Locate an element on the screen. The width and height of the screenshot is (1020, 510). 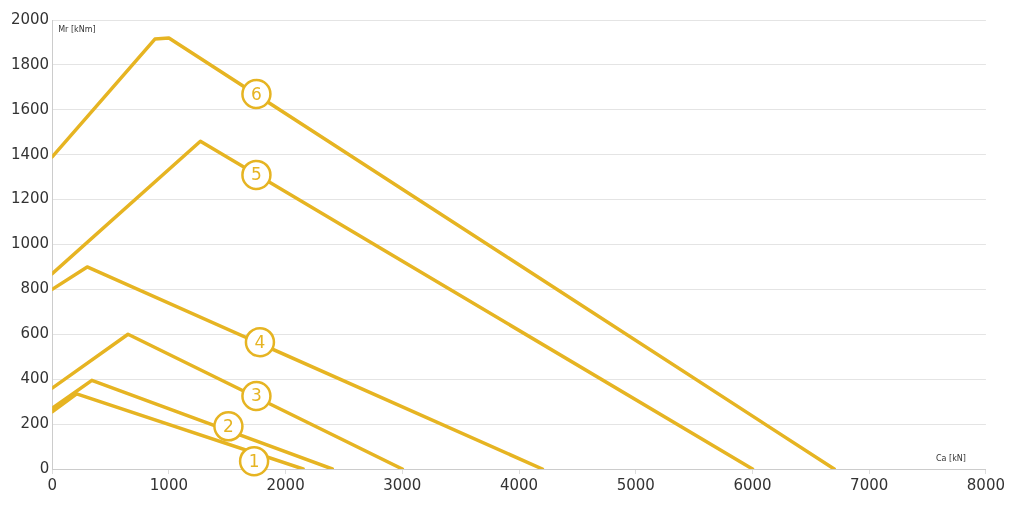
y-tick-label: 1200 is located at coordinates (30, 198).